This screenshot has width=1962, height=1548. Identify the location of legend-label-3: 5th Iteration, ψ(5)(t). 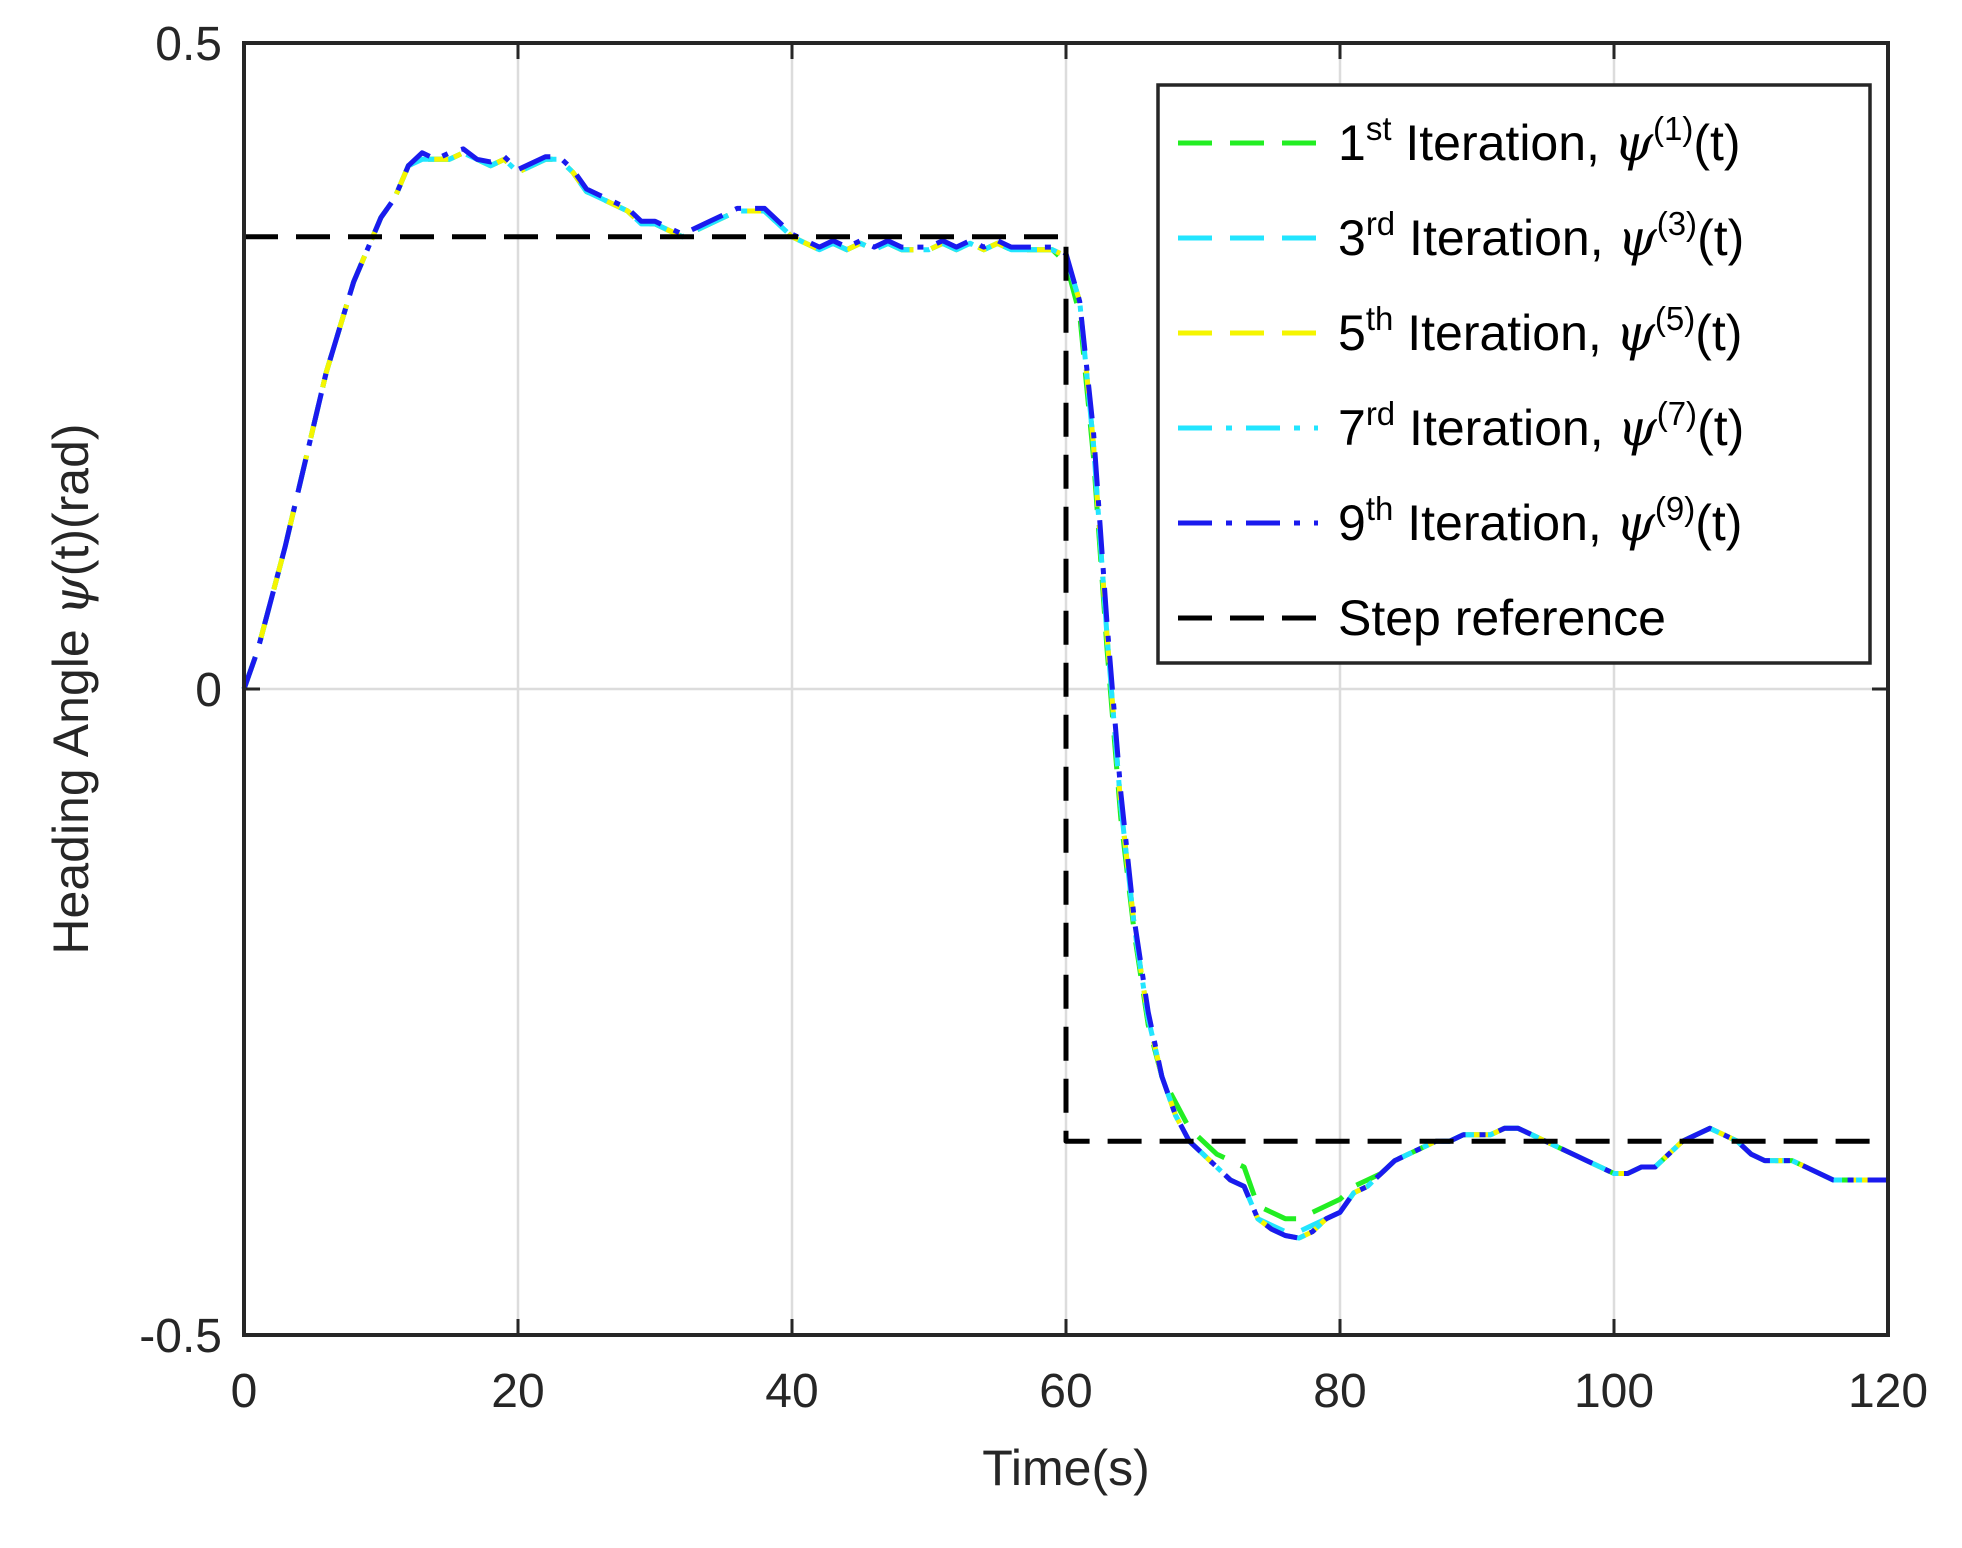
(1540, 331).